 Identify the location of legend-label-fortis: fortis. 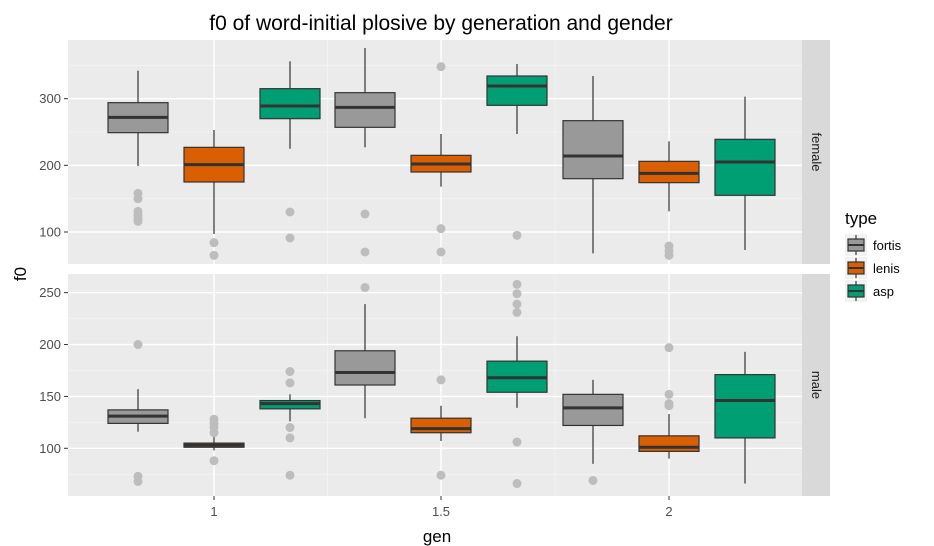
(887, 245).